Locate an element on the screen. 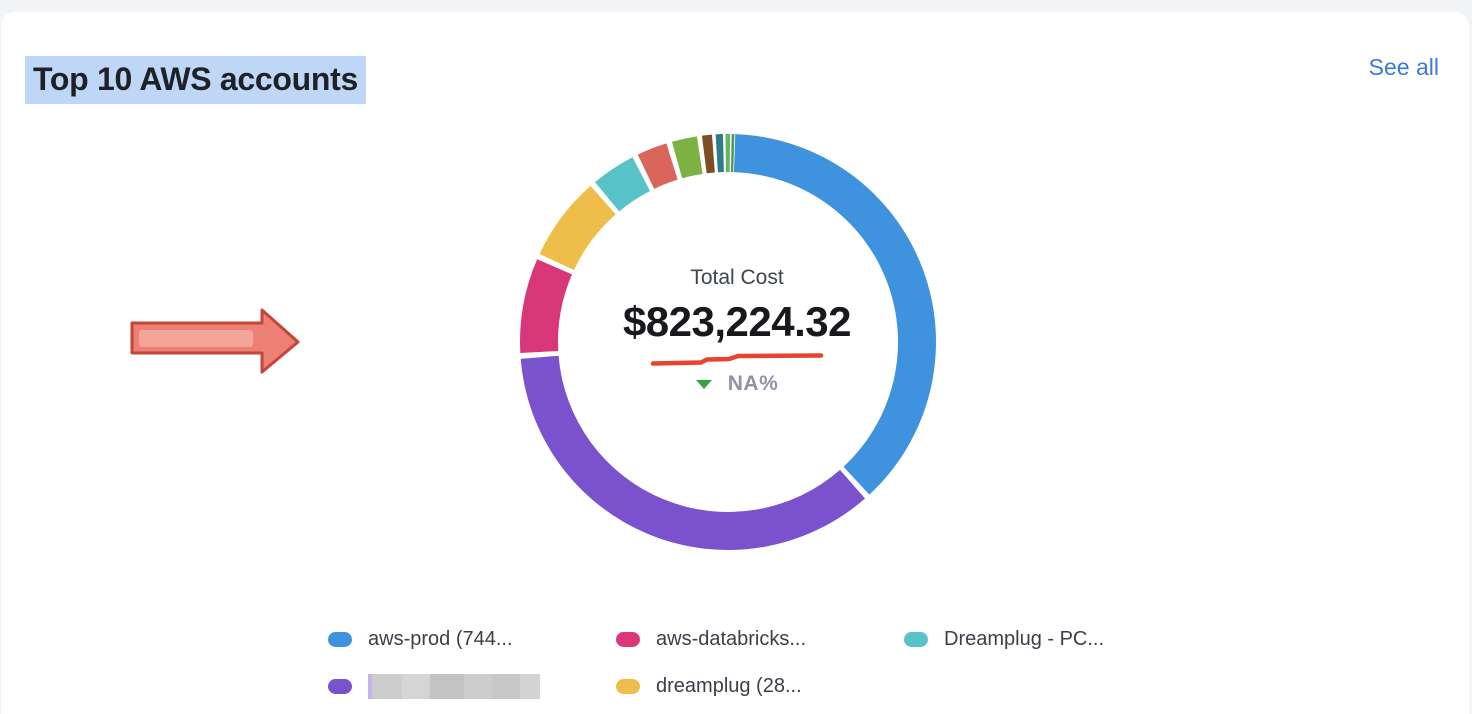 The height and width of the screenshot is (714, 1472). see-all-link: See all is located at coordinates (1403, 67).